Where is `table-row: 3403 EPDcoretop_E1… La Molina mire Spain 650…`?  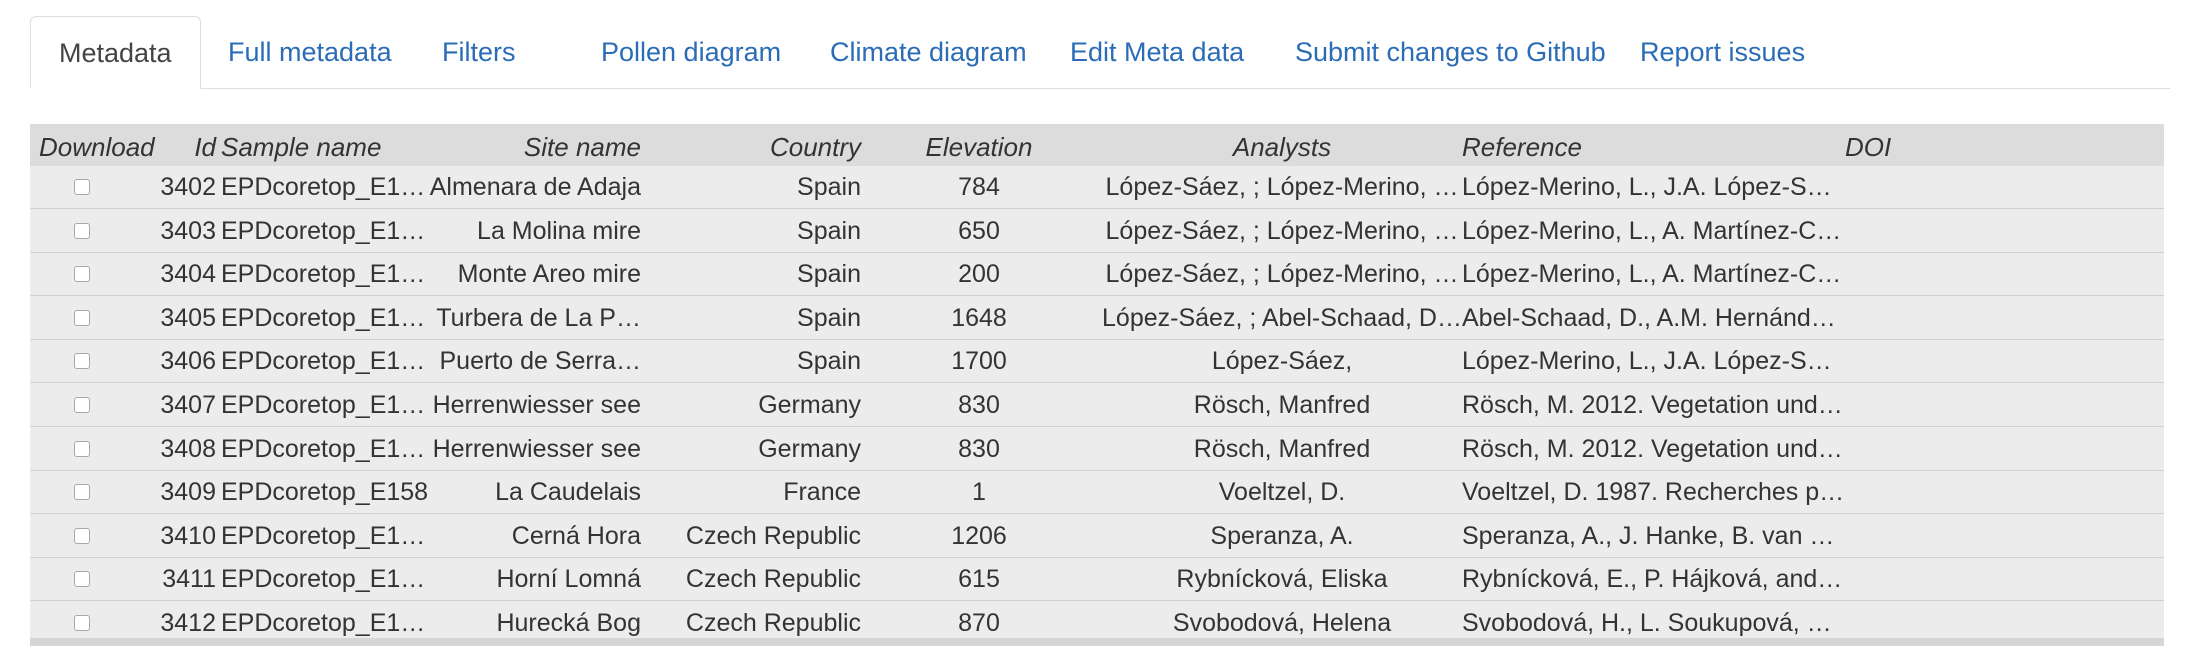 table-row: 3403 EPDcoretop_E1… La Molina mire Spain 650… is located at coordinates (1097, 231).